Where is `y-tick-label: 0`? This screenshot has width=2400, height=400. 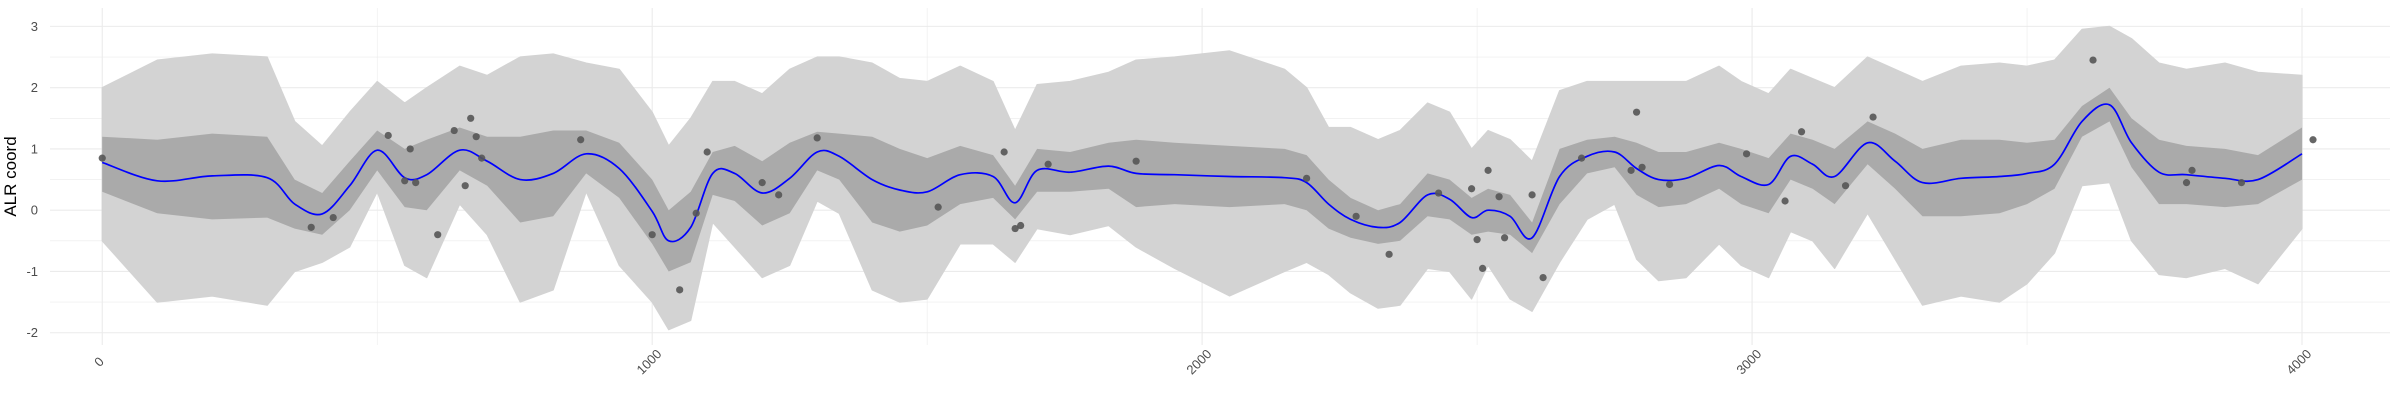
y-tick-label: 0 is located at coordinates (34, 210).